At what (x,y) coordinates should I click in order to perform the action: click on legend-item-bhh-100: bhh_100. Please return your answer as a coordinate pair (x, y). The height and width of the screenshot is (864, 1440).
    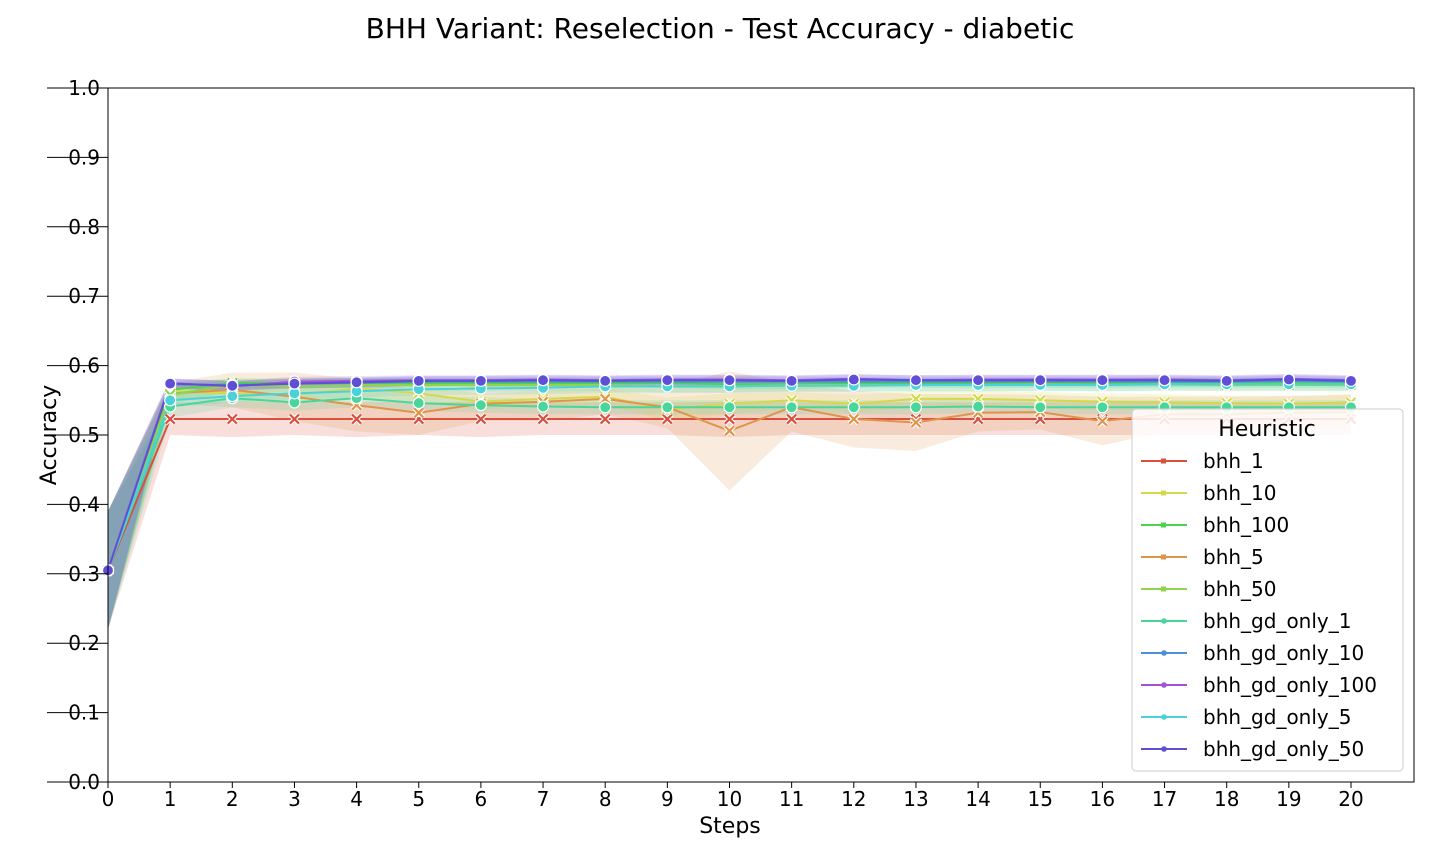
    Looking at the image, I should click on (1215, 525).